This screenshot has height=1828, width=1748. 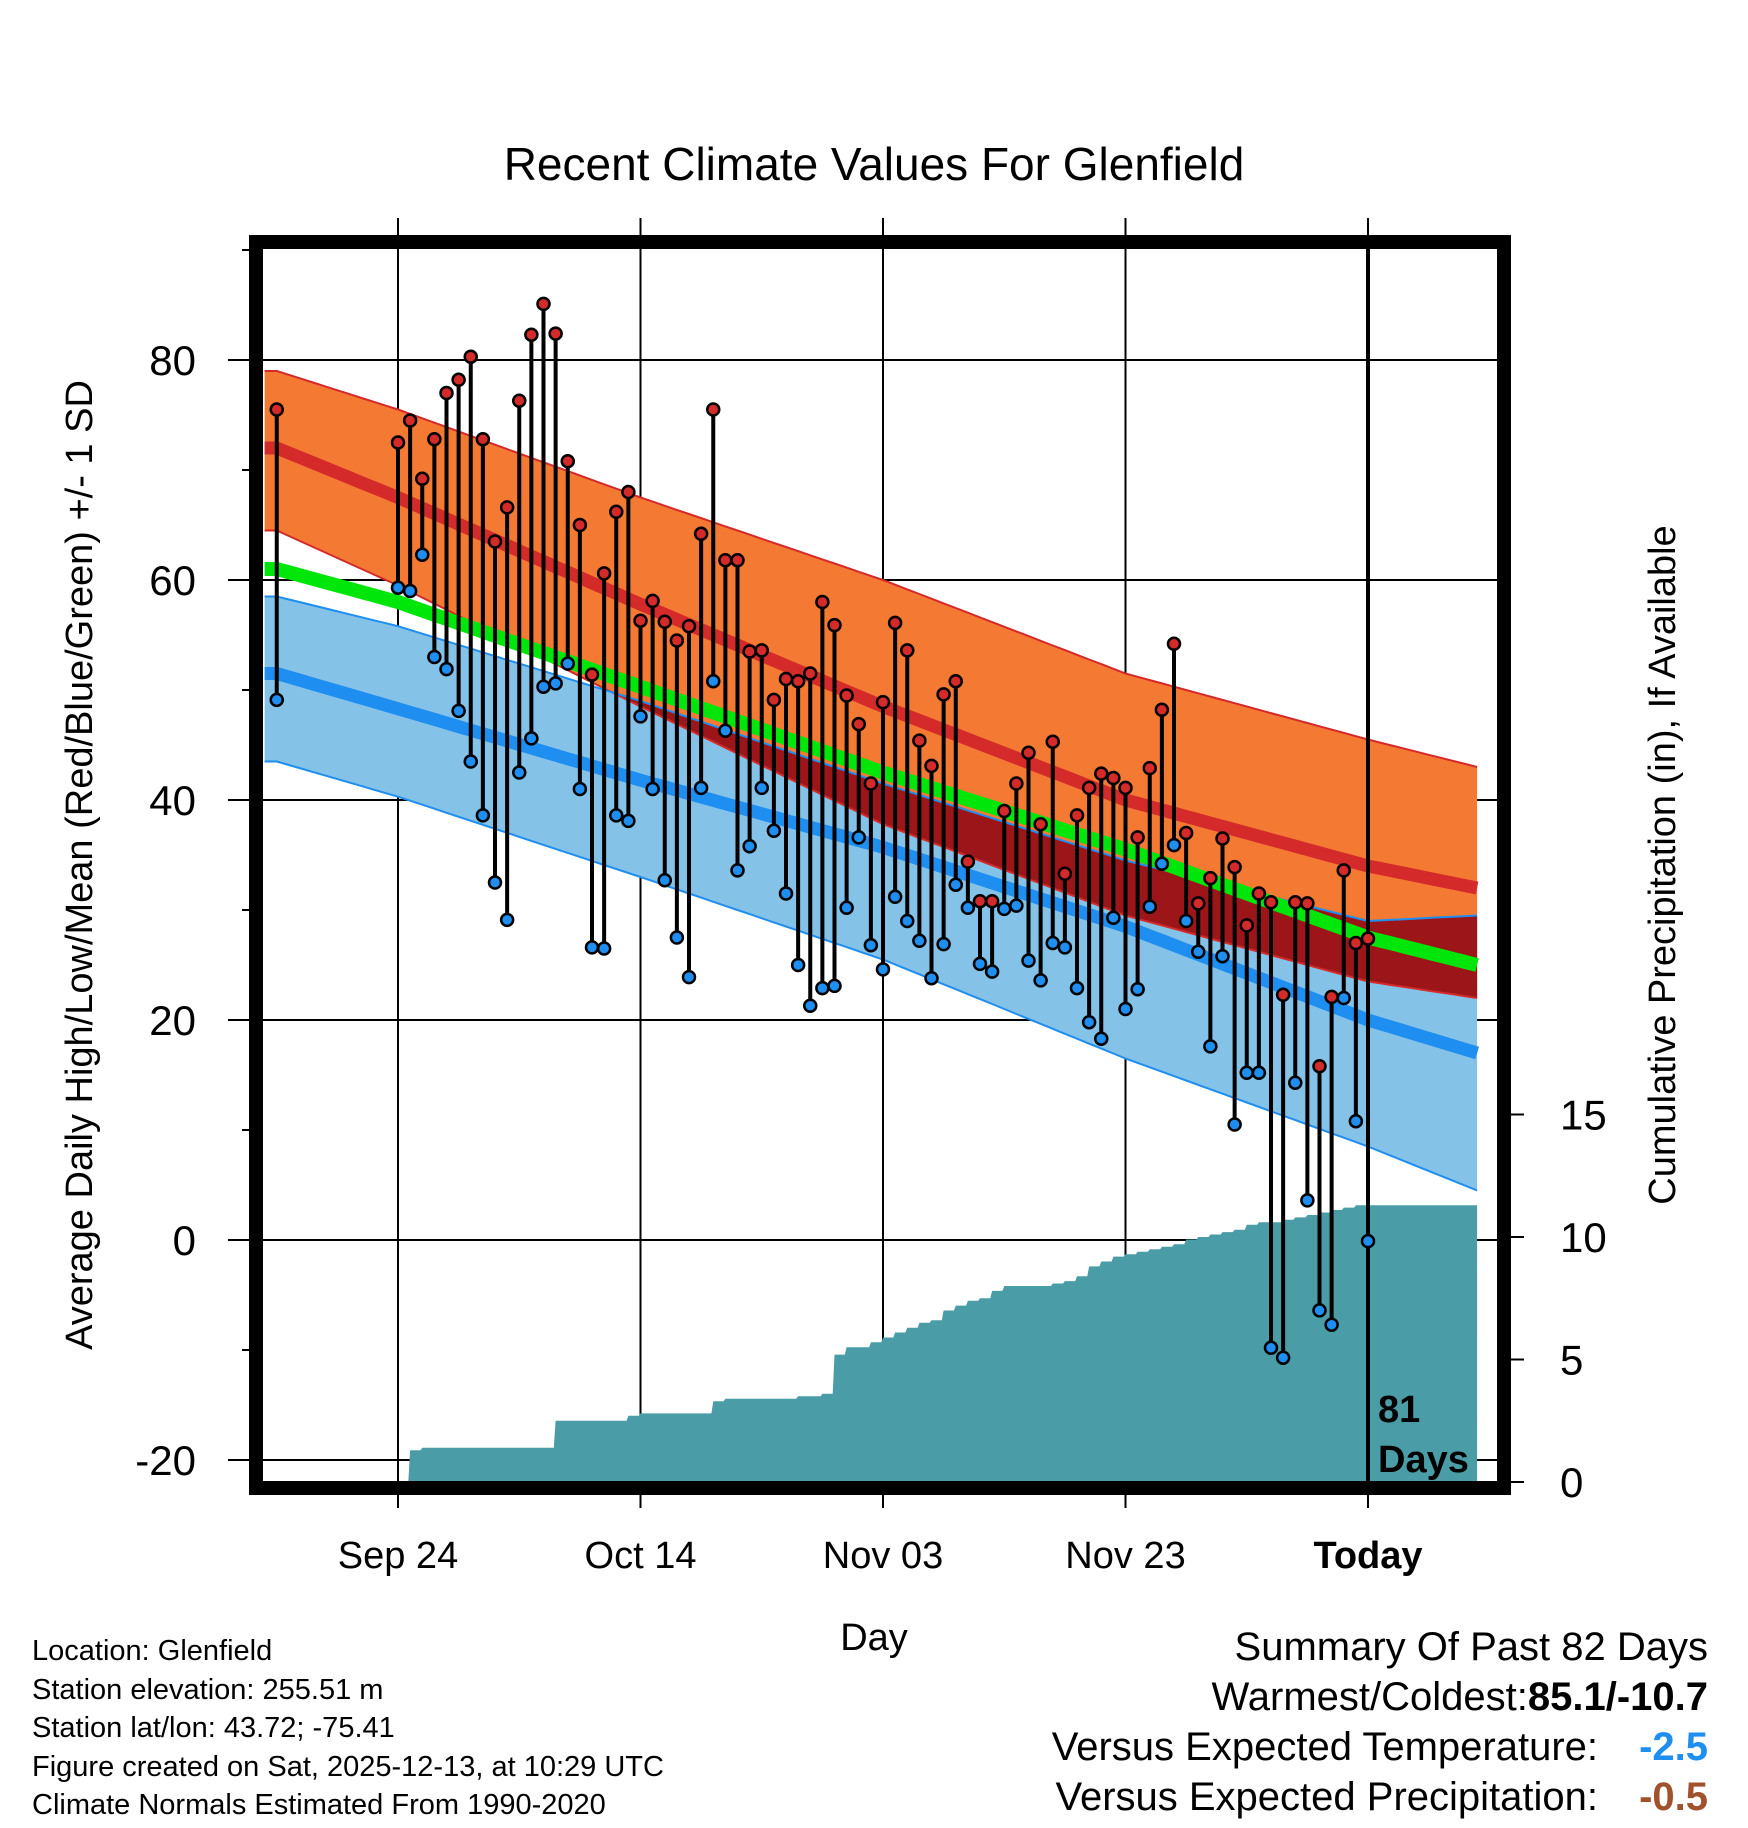 I want to click on x-tick-label: Oct 14, so click(x=641, y=1556).